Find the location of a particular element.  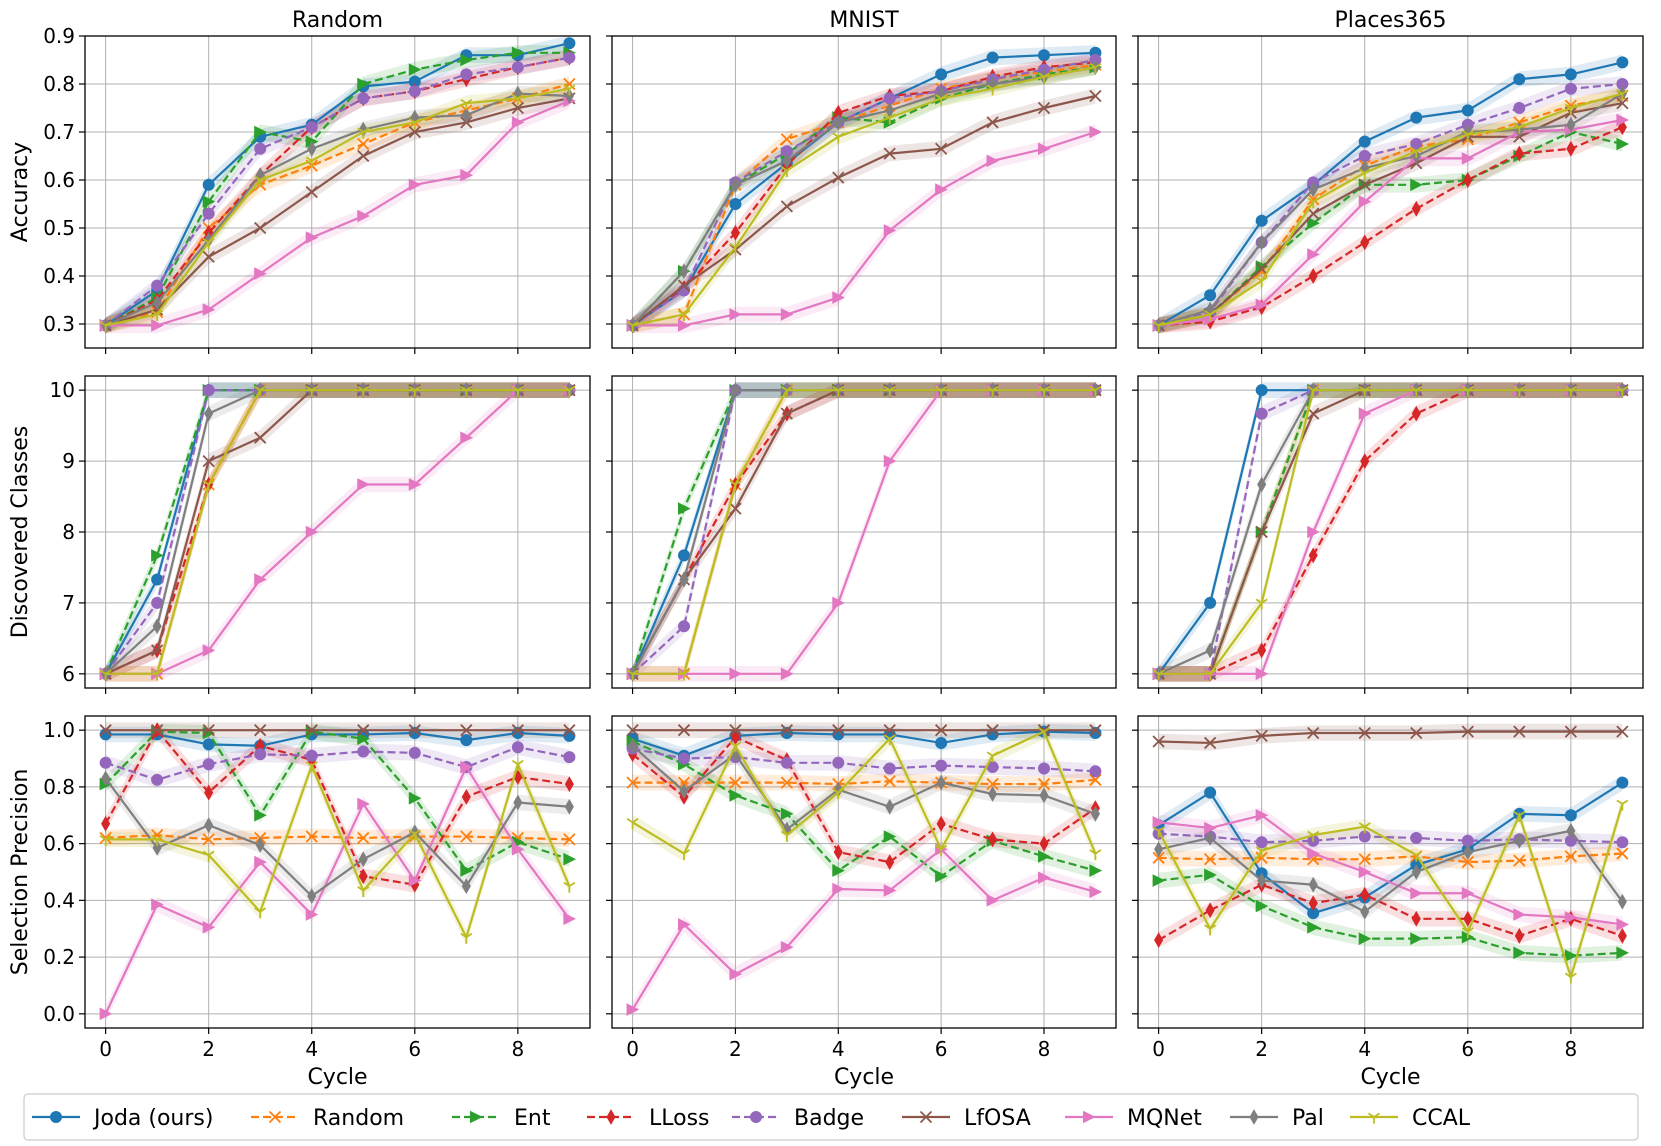

line-ccal is located at coordinates (337, 207).